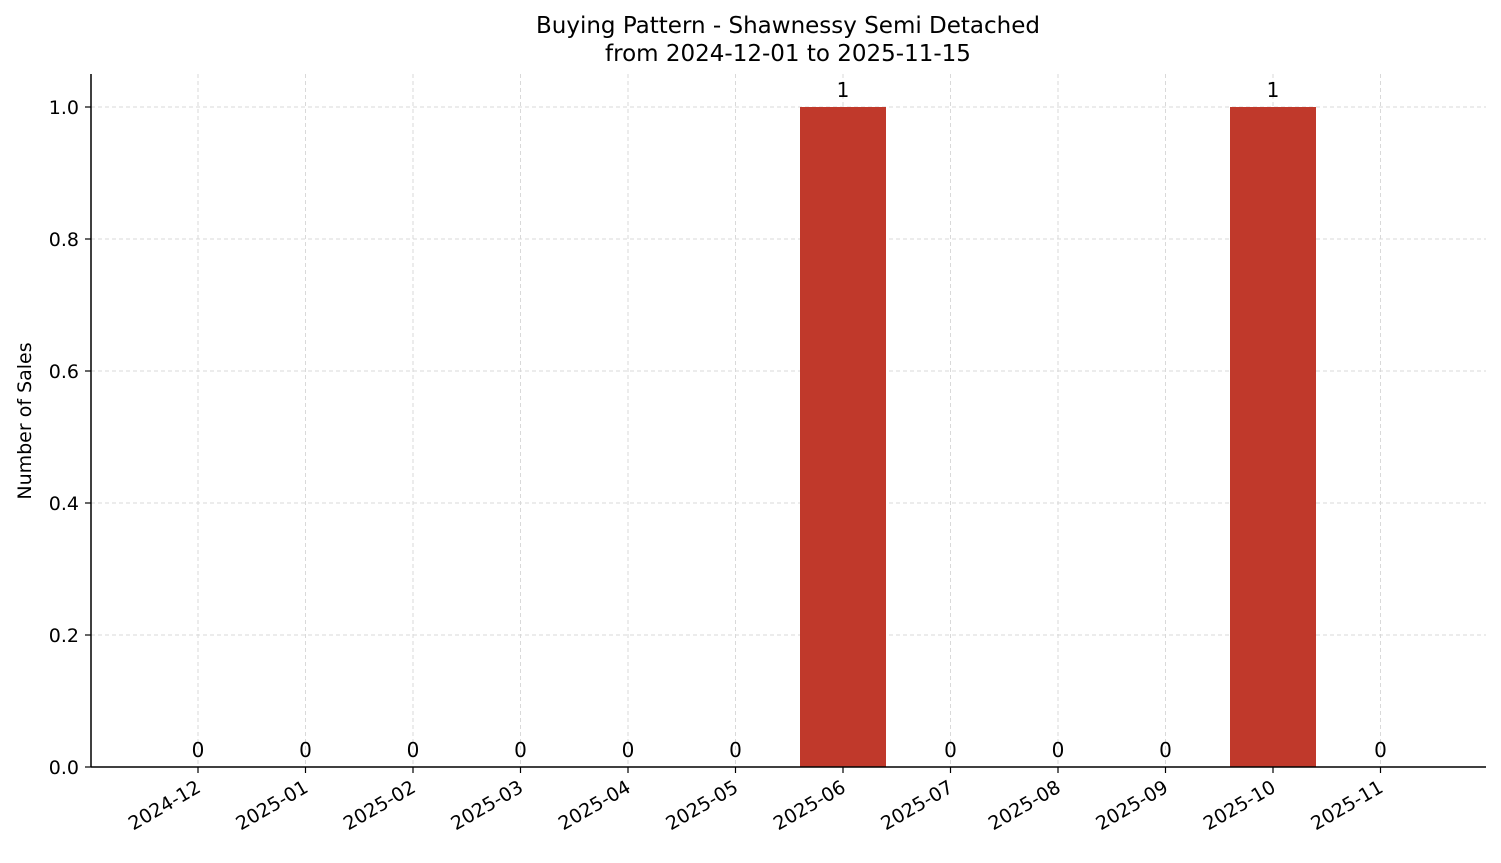 This screenshot has width=1501, height=863. What do you see at coordinates (64, 768) in the screenshot?
I see `y-tick-label: 0.0` at bounding box center [64, 768].